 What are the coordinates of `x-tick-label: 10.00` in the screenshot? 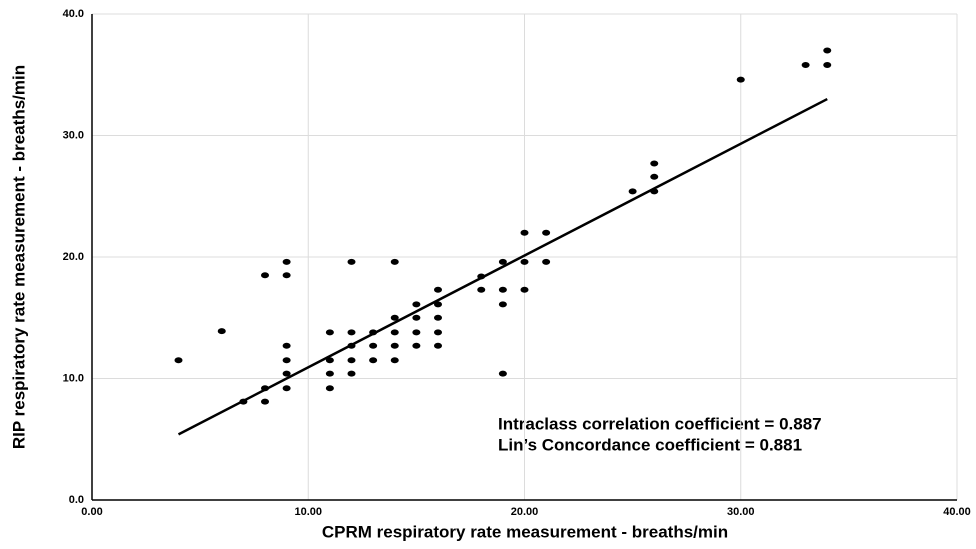 It's located at (308, 512).